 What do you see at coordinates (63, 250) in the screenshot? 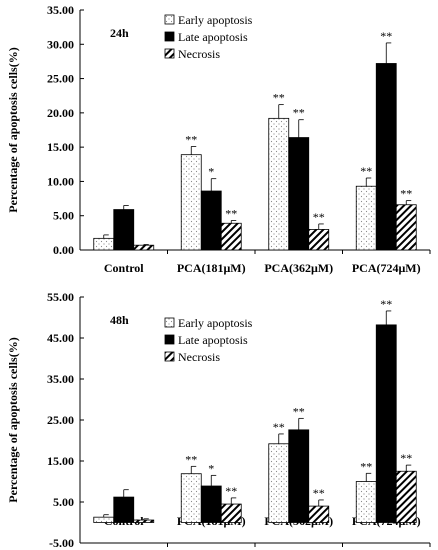
I see `y-tick-label: 0.00` at bounding box center [63, 250].